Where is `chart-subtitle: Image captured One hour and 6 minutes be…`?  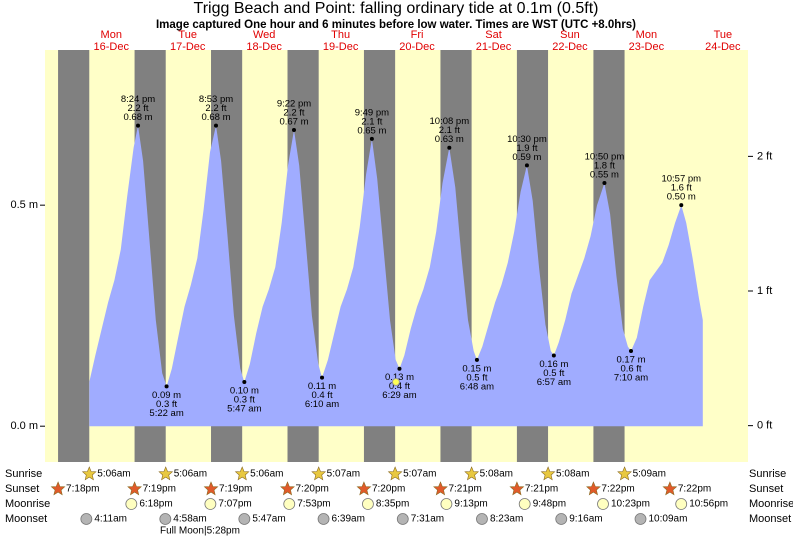 chart-subtitle: Image captured One hour and 6 minutes be… is located at coordinates (396, 25).